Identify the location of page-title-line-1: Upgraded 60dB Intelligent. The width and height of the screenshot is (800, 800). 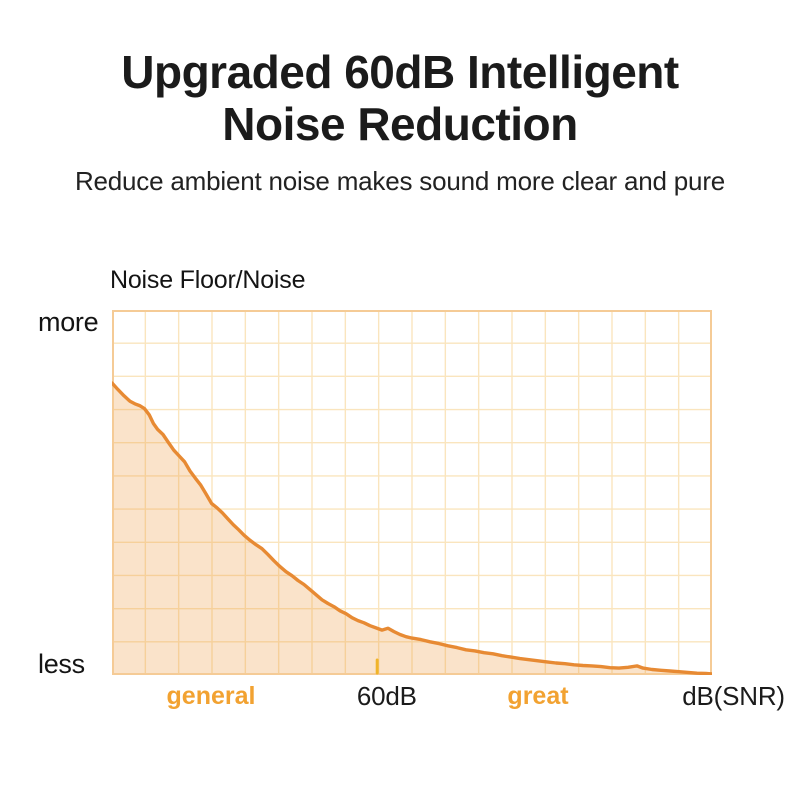
(400, 72).